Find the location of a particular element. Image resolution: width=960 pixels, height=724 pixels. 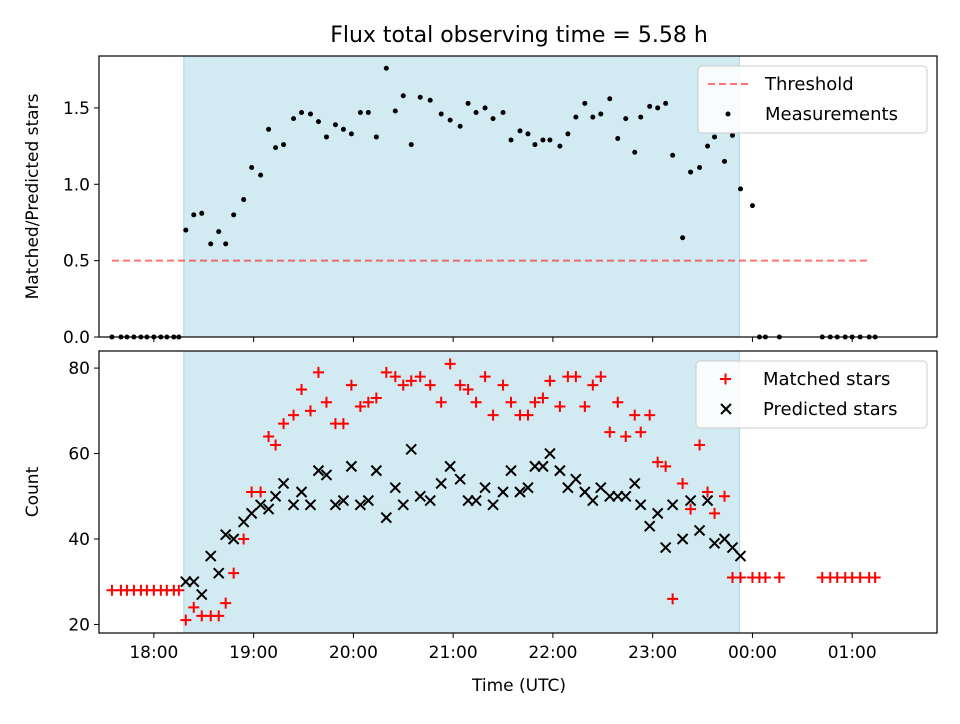

x-tick-label: 19:00 is located at coordinates (253, 653).